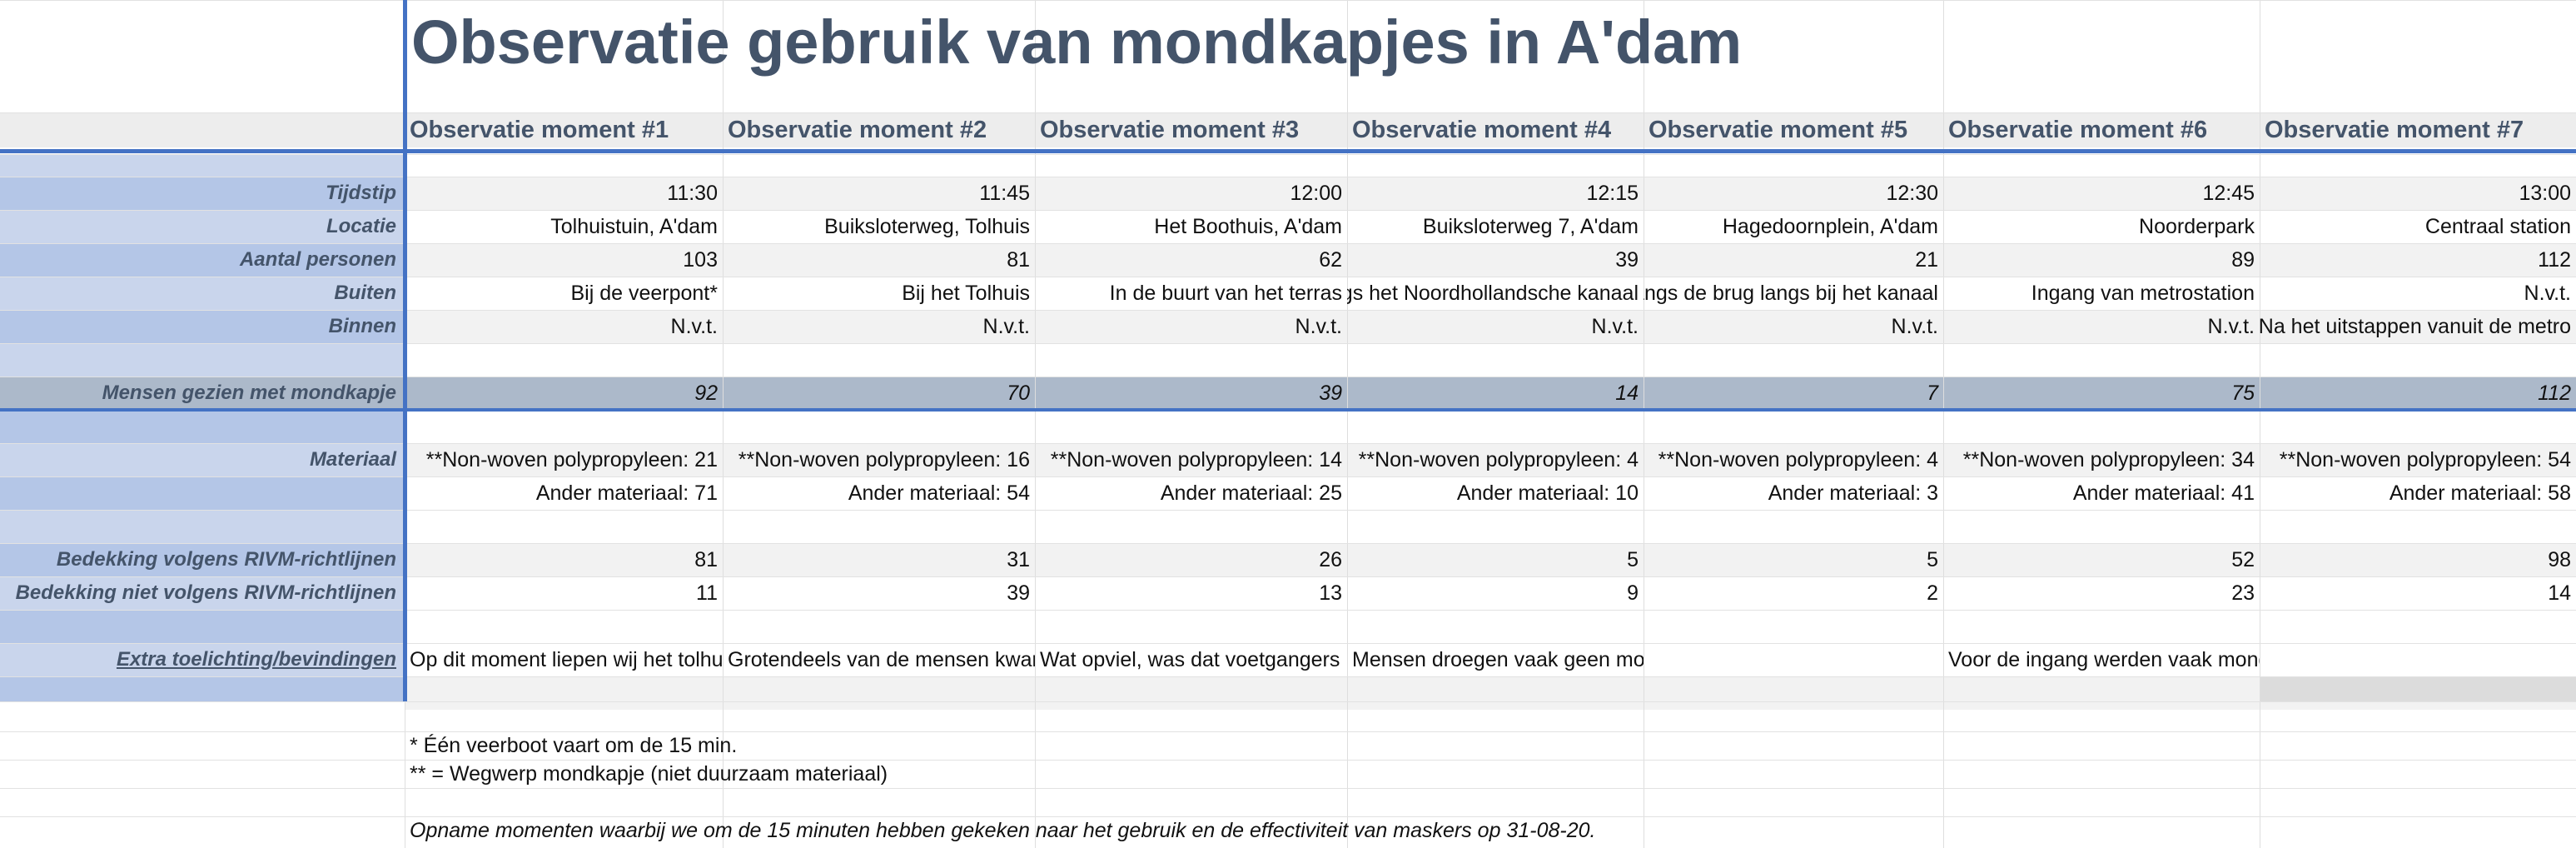 This screenshot has height=848, width=2576. Describe the element at coordinates (2101, 459) in the screenshot. I see `materiaal-nonwoven-cell: **Non-woven polypropyleen: 34` at that location.